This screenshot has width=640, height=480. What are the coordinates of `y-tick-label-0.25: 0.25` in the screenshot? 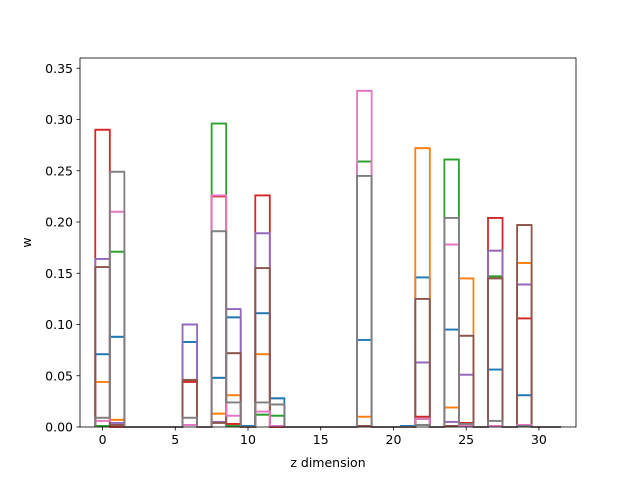 It's located at (59, 170).